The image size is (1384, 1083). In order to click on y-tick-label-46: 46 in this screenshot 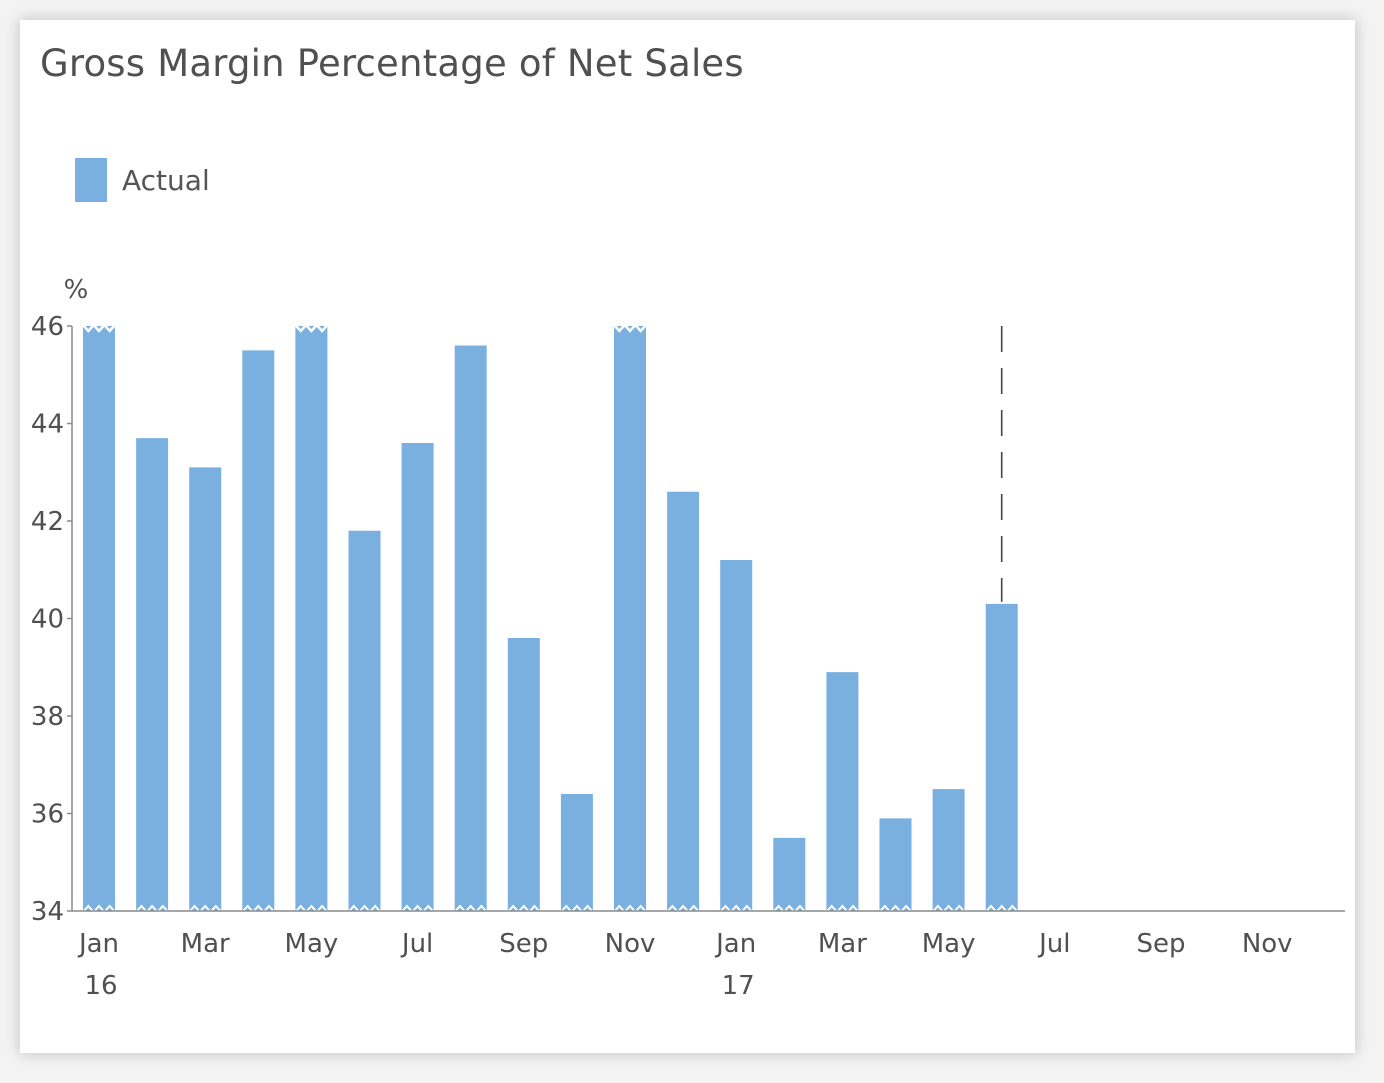, I will do `click(47, 327)`.